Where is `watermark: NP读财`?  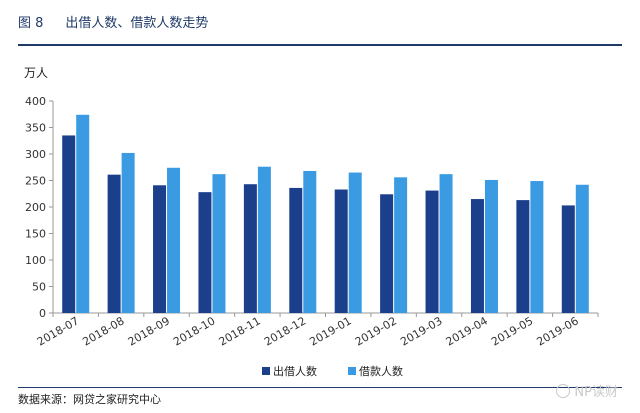 watermark: NP读财 is located at coordinates (587, 390).